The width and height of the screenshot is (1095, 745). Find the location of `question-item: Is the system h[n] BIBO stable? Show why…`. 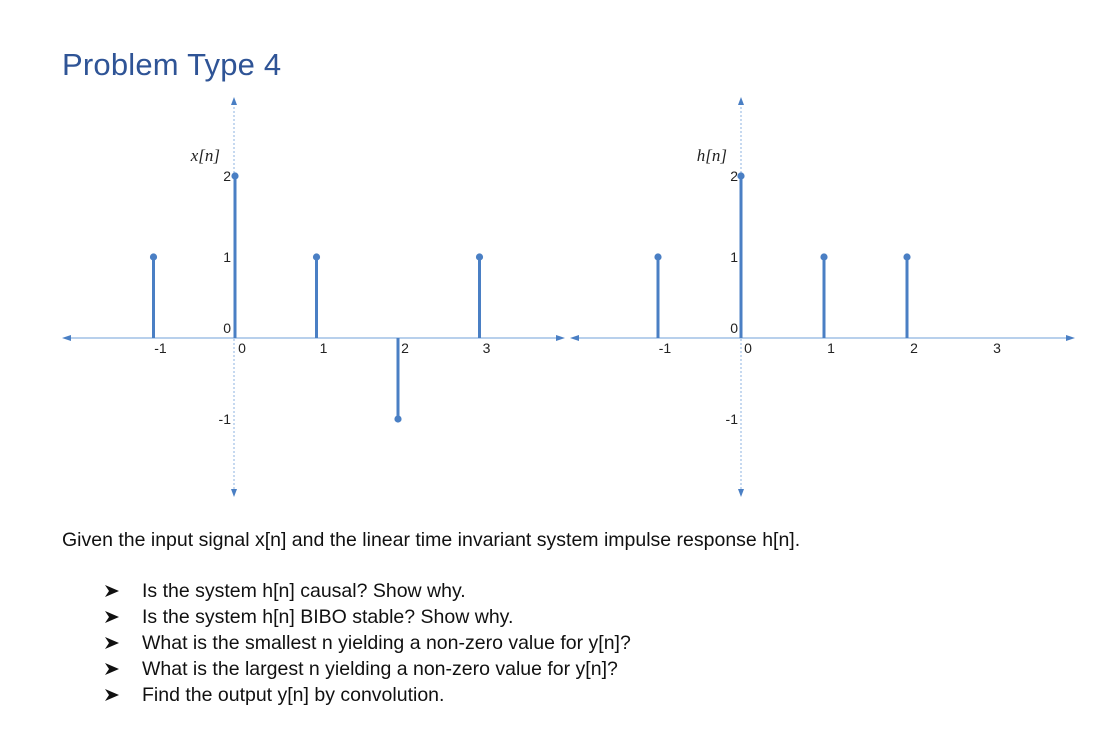

question-item: Is the system h[n] BIBO stable? Show why… is located at coordinates (367, 617).